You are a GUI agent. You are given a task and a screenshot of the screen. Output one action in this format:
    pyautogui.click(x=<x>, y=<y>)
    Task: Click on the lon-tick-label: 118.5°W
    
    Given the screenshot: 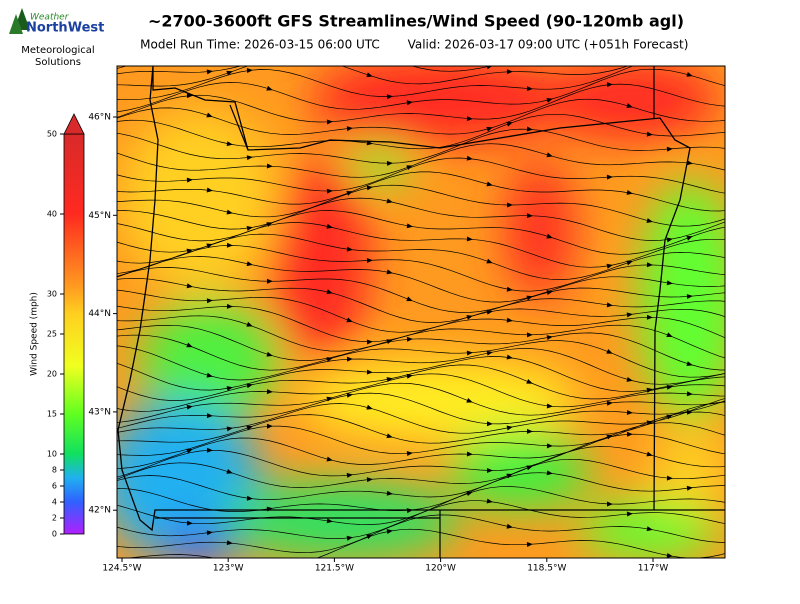 What is the action you would take?
    pyautogui.click(x=546, y=569)
    